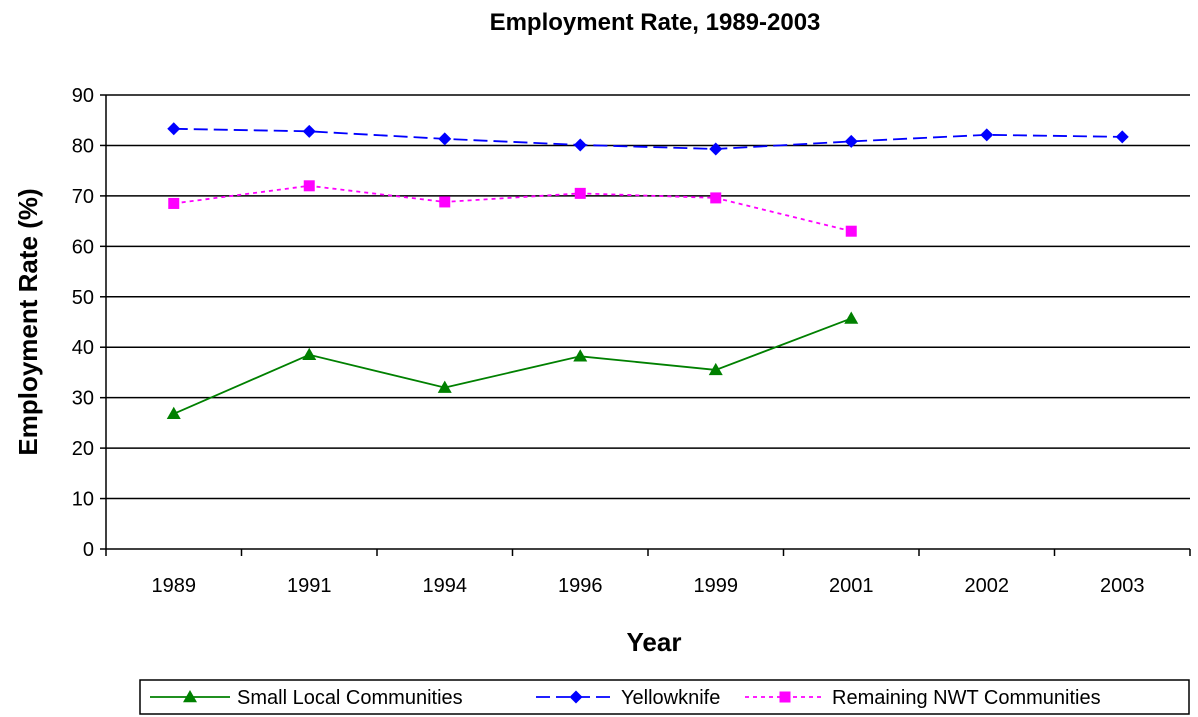 The height and width of the screenshot is (717, 1198). I want to click on series-remaining-nwt-communities, so click(512, 208).